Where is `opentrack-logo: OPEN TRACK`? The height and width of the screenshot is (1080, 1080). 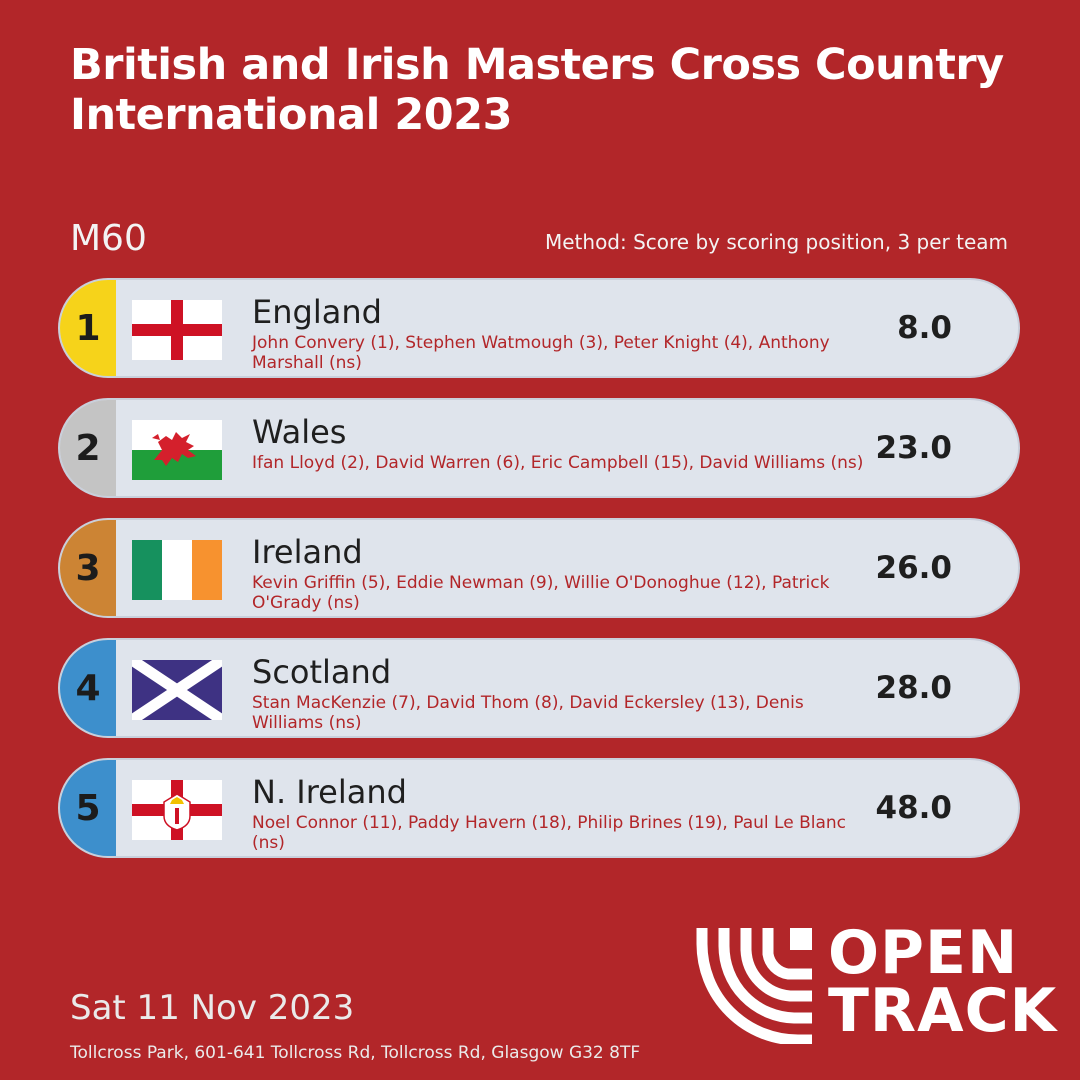
opentrack-logo: OPEN TRACK is located at coordinates (876, 984).